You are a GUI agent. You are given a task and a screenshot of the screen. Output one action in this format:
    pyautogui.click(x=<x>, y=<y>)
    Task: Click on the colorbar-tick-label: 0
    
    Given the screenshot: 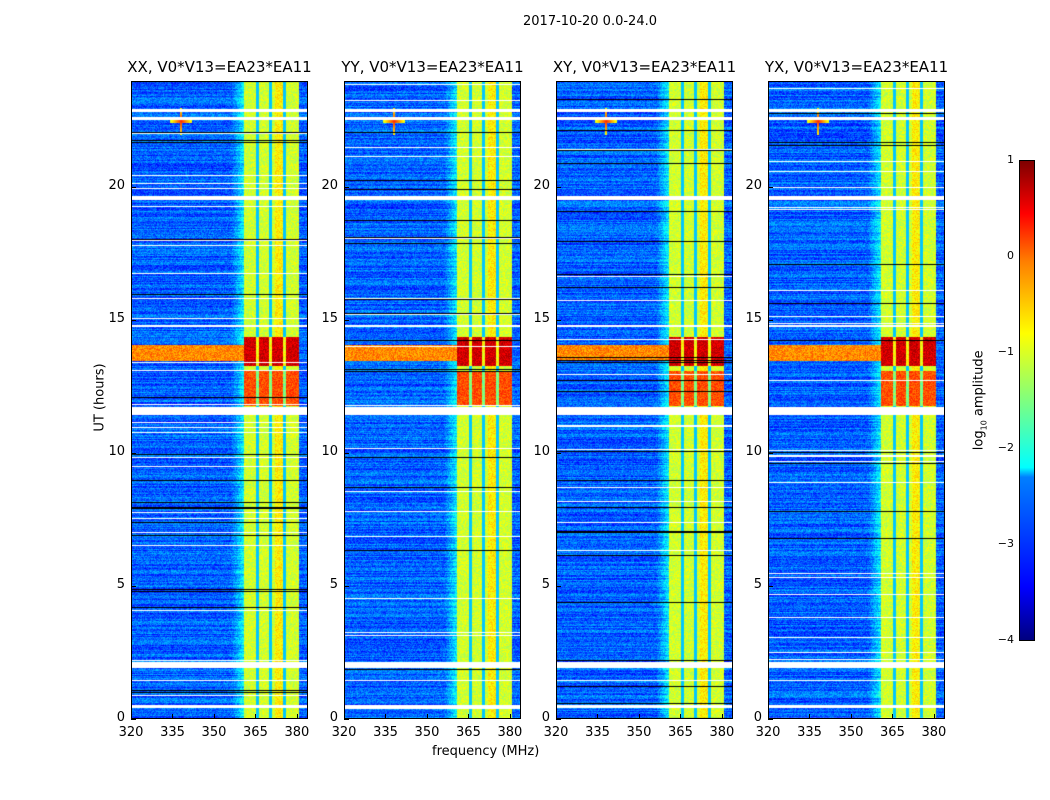 What is the action you would take?
    pyautogui.click(x=1010, y=255)
    